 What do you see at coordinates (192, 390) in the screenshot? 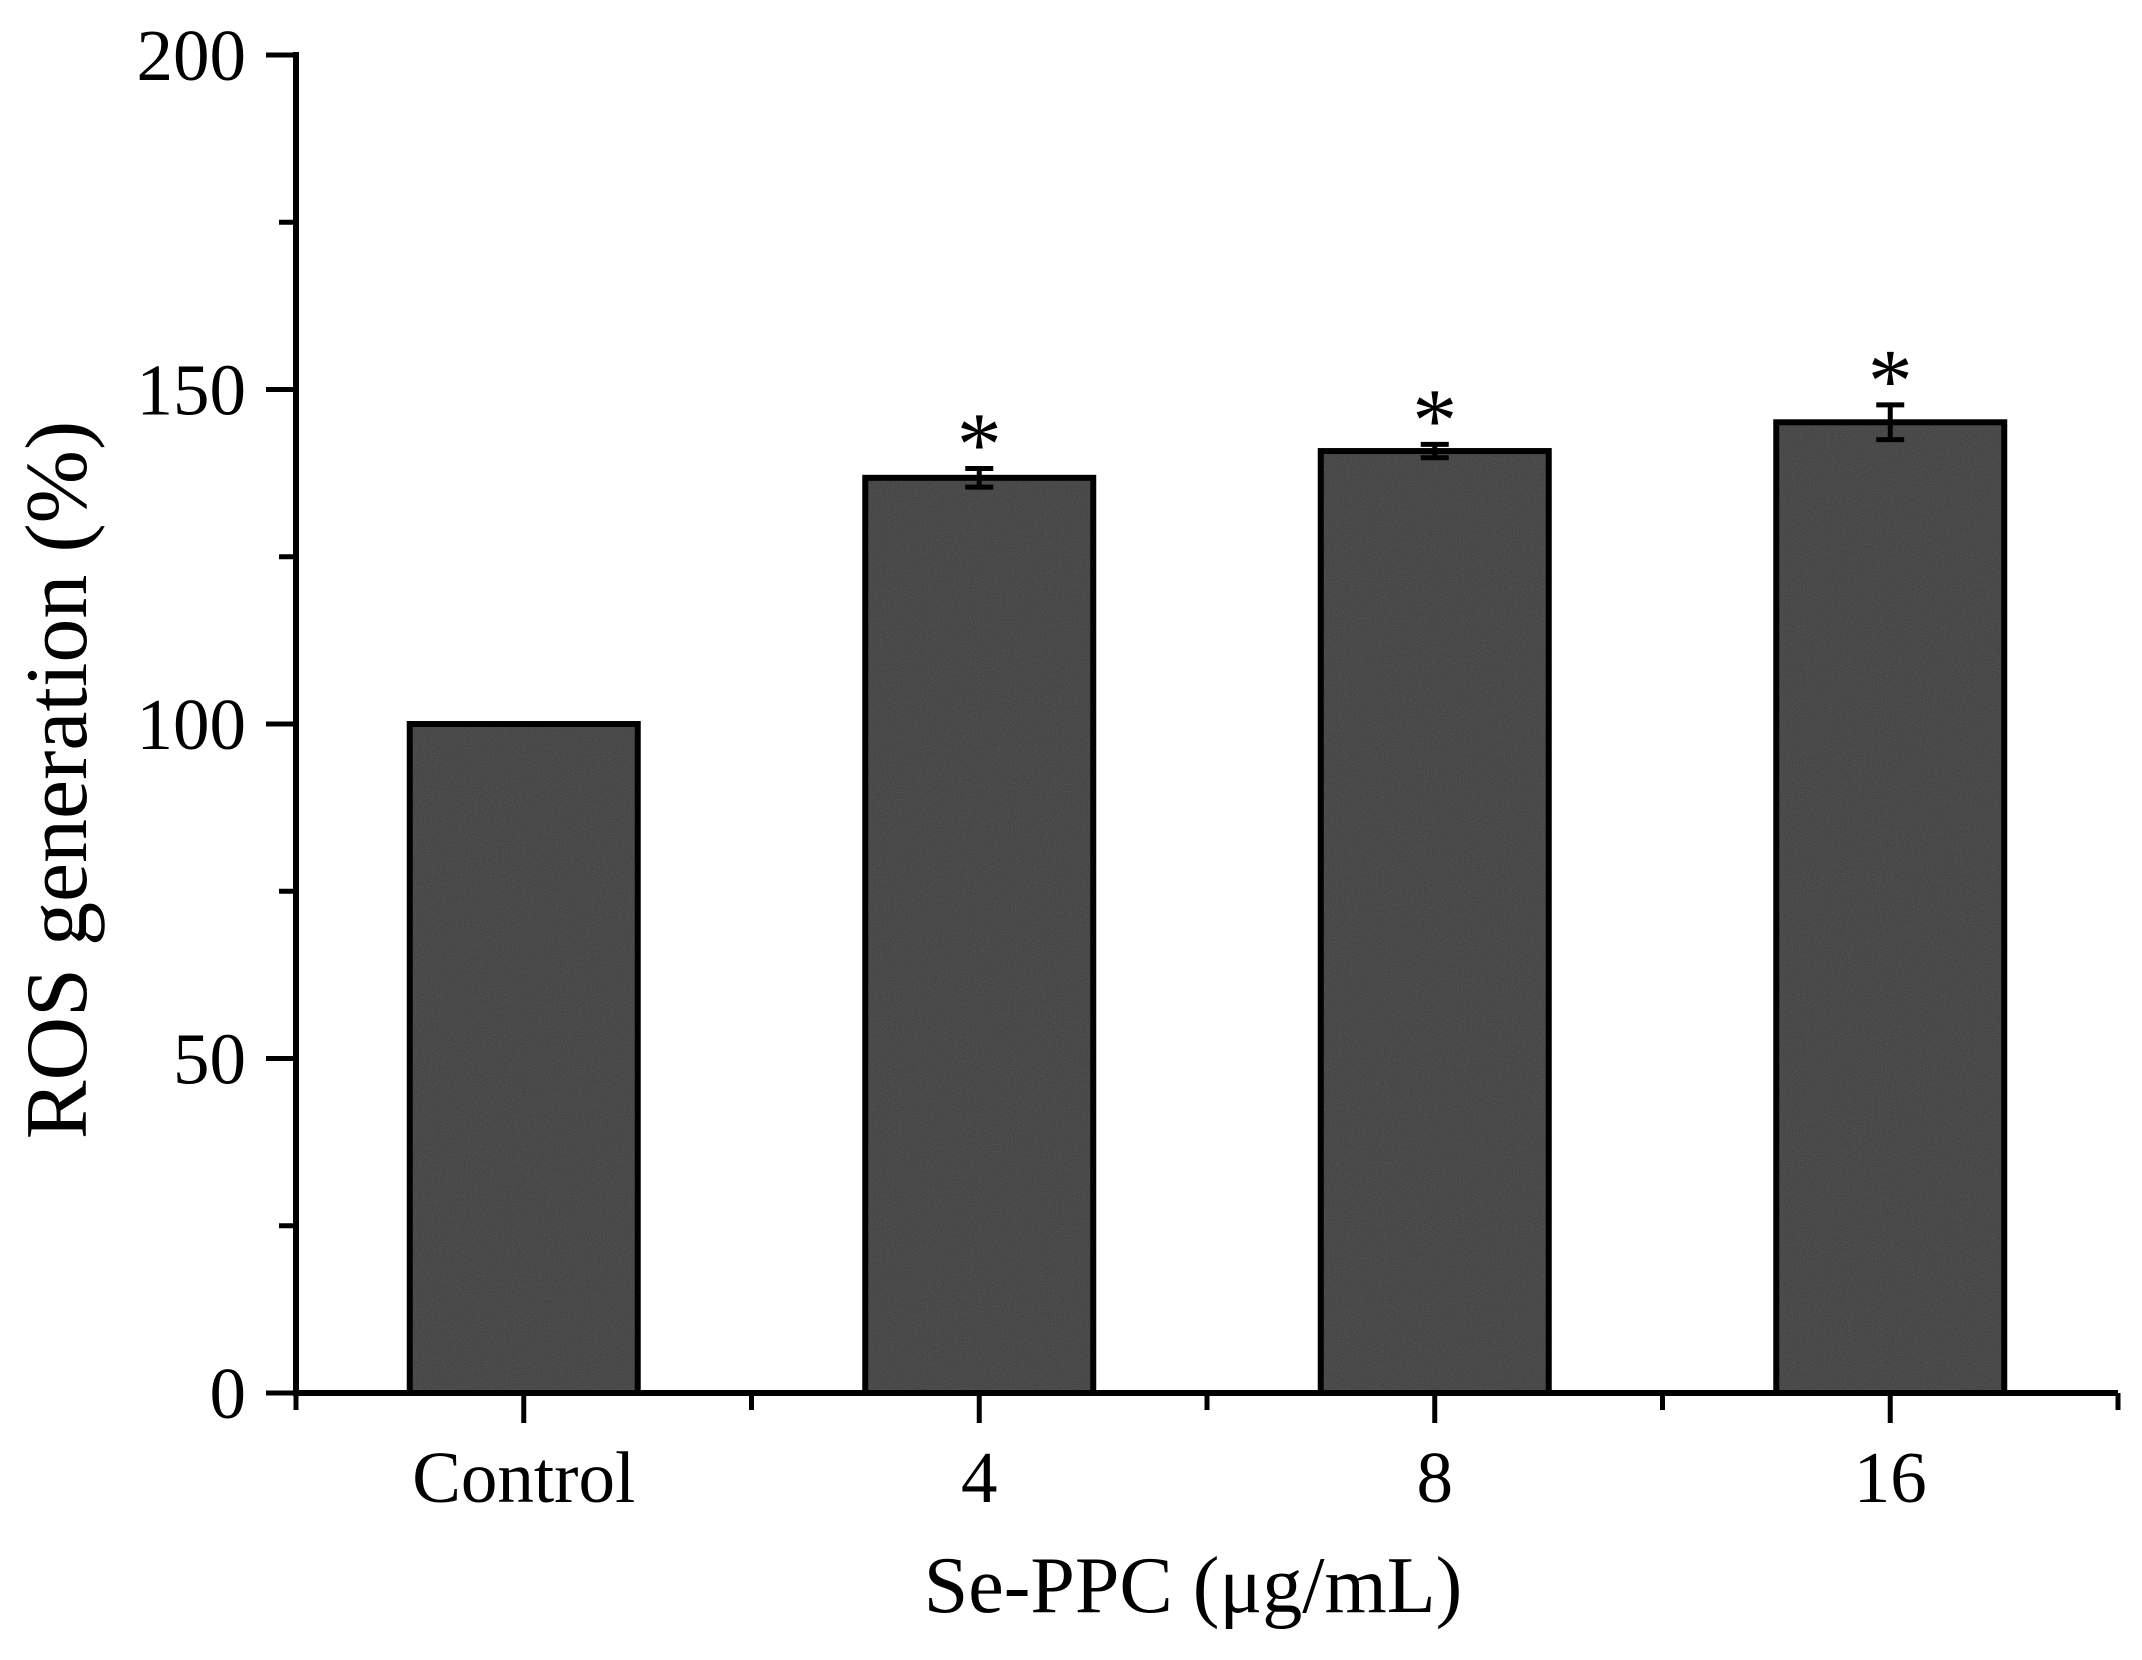
I see `y-tick-label-150: 150` at bounding box center [192, 390].